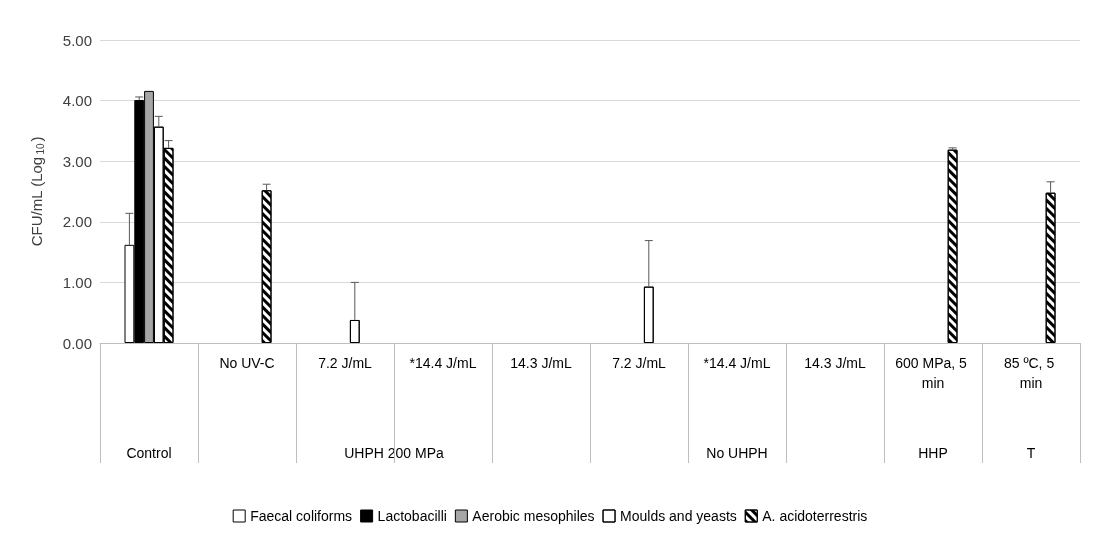 The width and height of the screenshot is (1100, 533). Describe the element at coordinates (678, 516) in the screenshot. I see `legend-label: Moulds and yeasts` at that location.